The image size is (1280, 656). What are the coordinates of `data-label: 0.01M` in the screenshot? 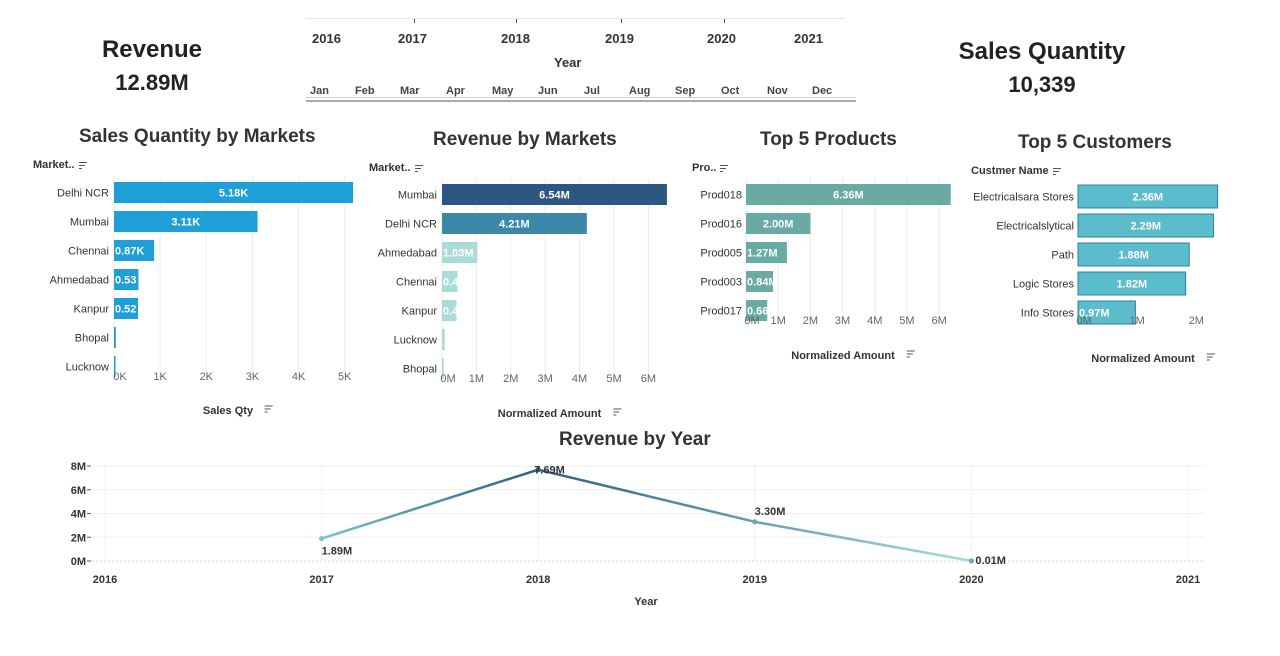 It's located at (990, 561).